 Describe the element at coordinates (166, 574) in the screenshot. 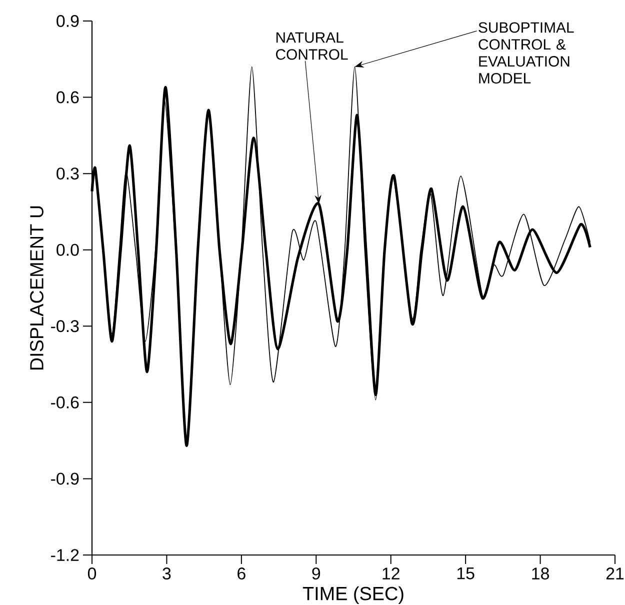

I see `x-tick-label: 3` at that location.